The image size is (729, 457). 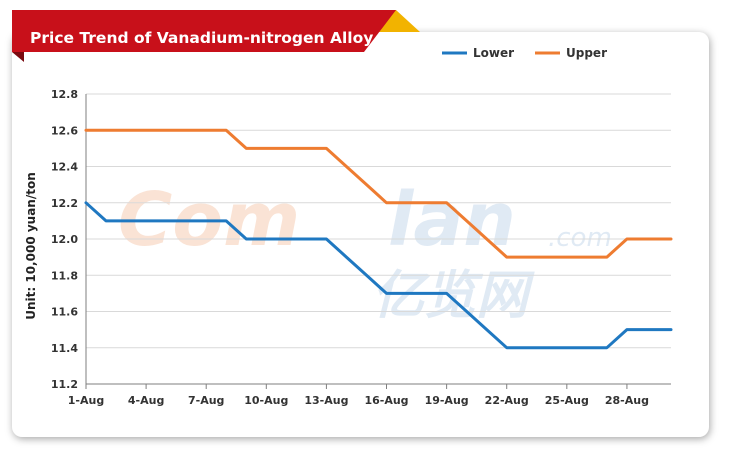 I want to click on x-tick-label: 1-Aug, so click(x=86, y=400).